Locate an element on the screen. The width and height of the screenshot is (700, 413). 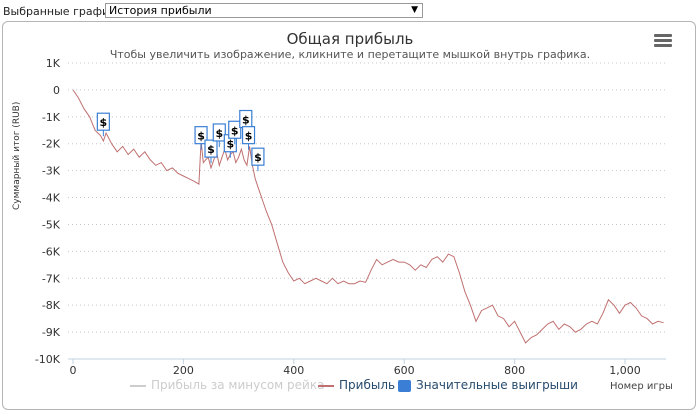
y-tick-label: -10K is located at coordinates (48, 359).